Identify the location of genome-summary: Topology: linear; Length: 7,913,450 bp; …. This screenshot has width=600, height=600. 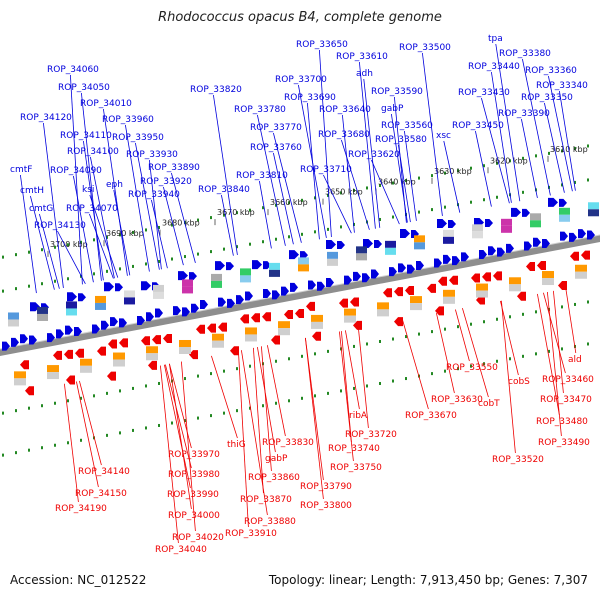
(428, 580).